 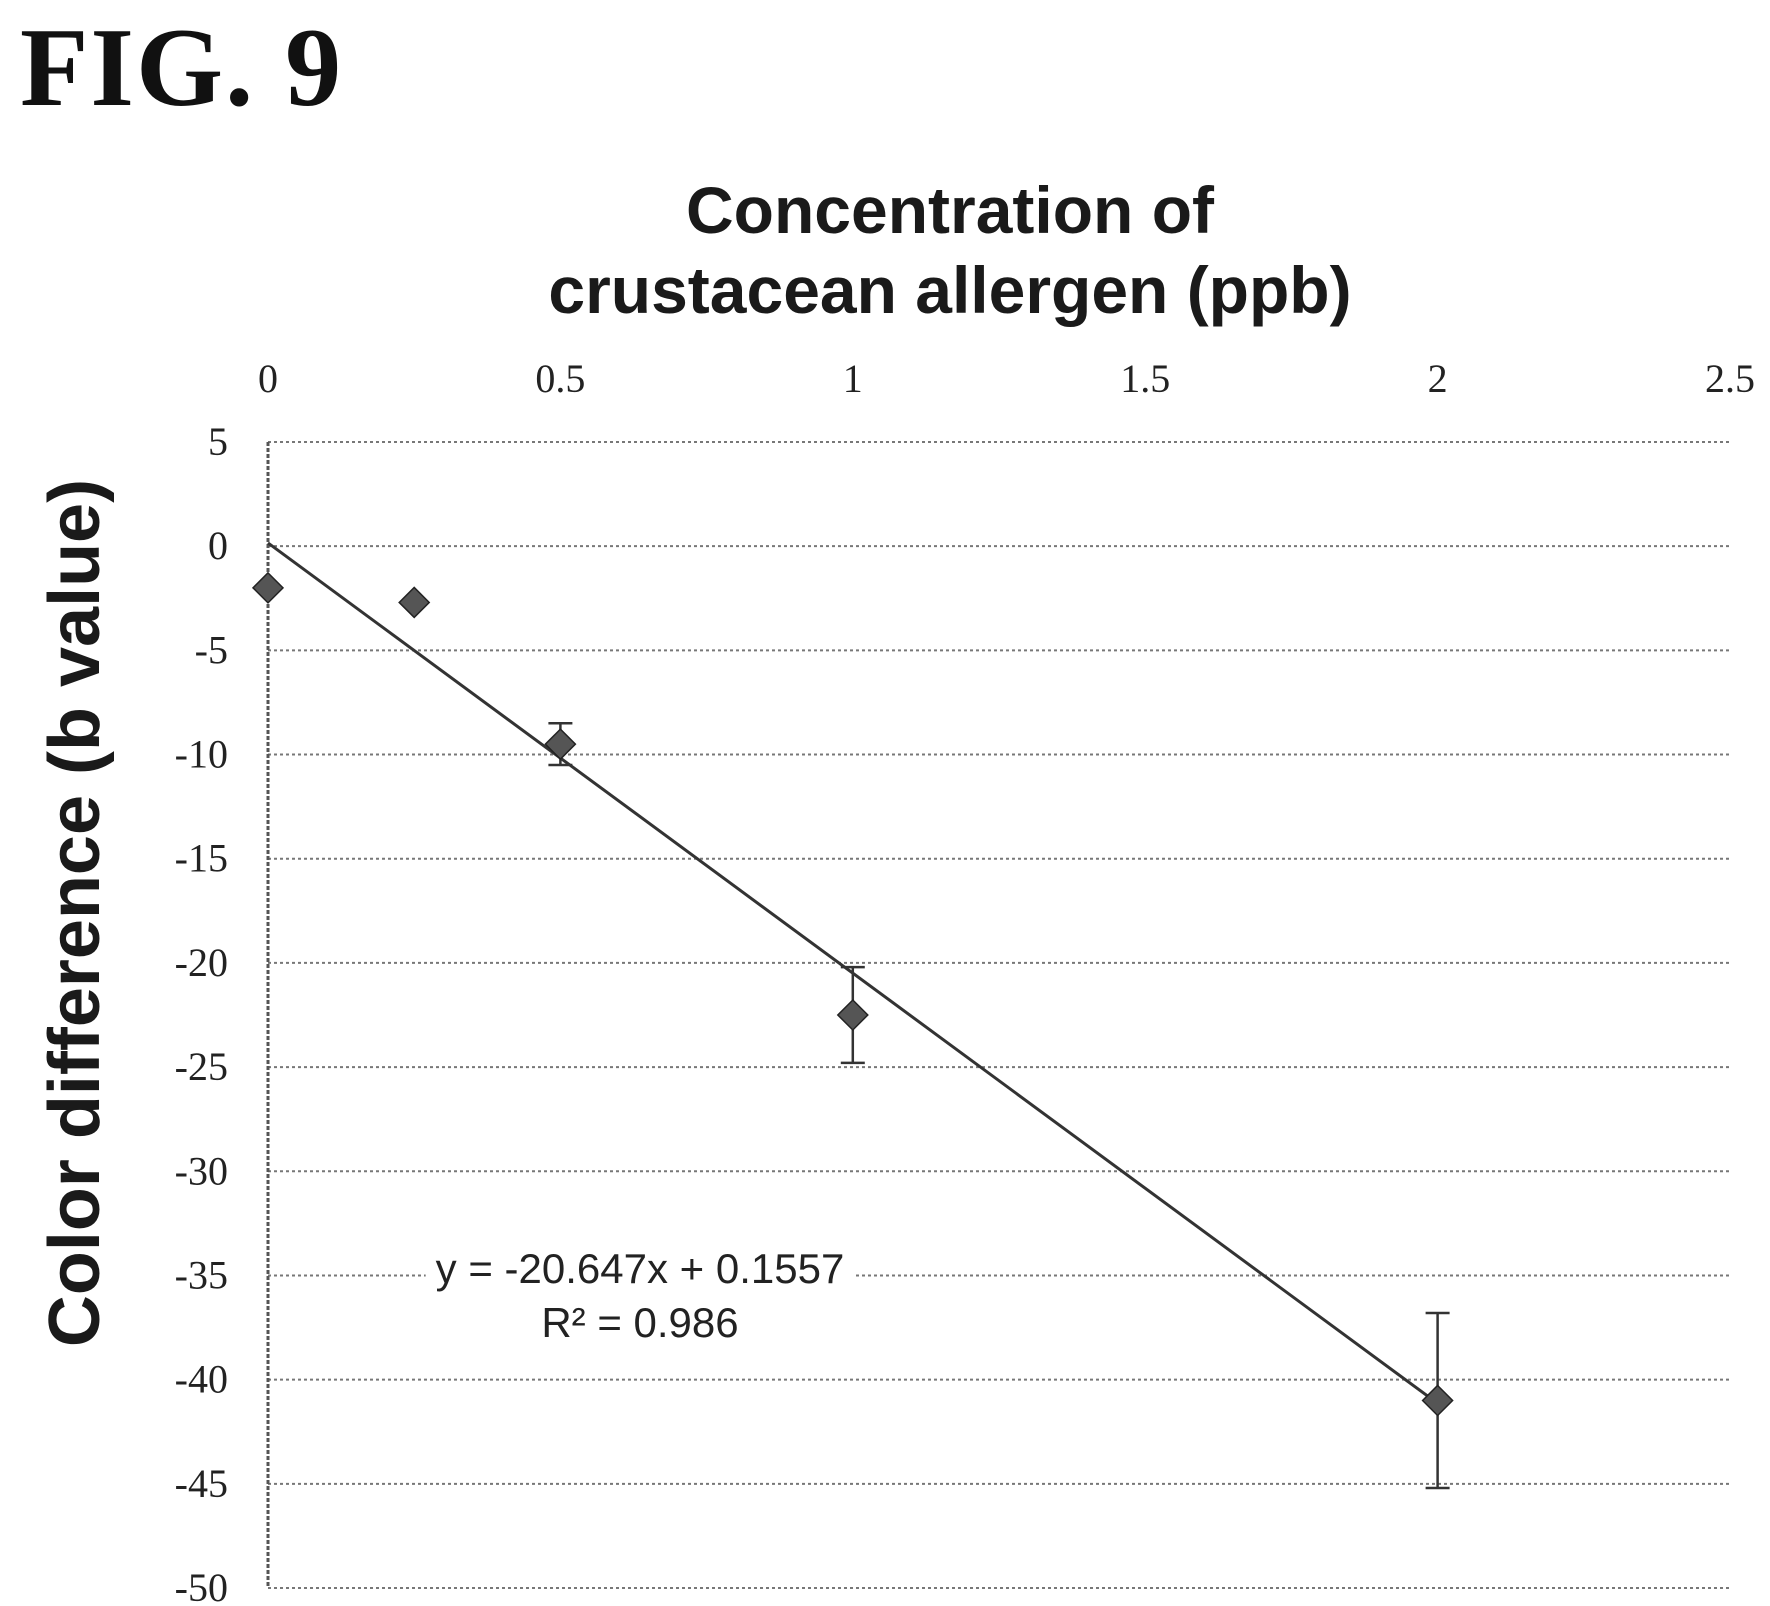 I want to click on x-tick-label: 2.5, so click(x=1730, y=378).